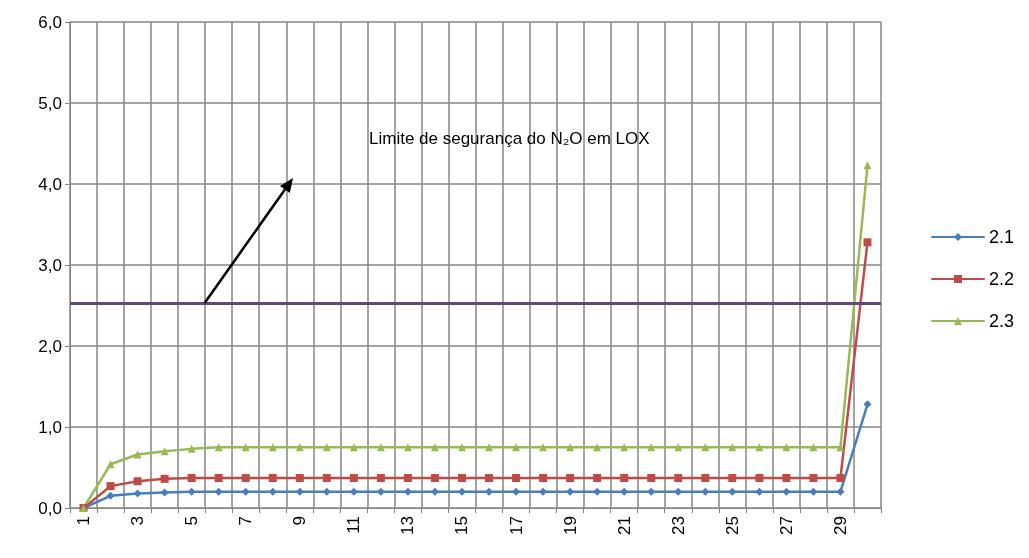 This screenshot has height=558, width=1029. I want to click on x-tick-label: 9, so click(300, 521).